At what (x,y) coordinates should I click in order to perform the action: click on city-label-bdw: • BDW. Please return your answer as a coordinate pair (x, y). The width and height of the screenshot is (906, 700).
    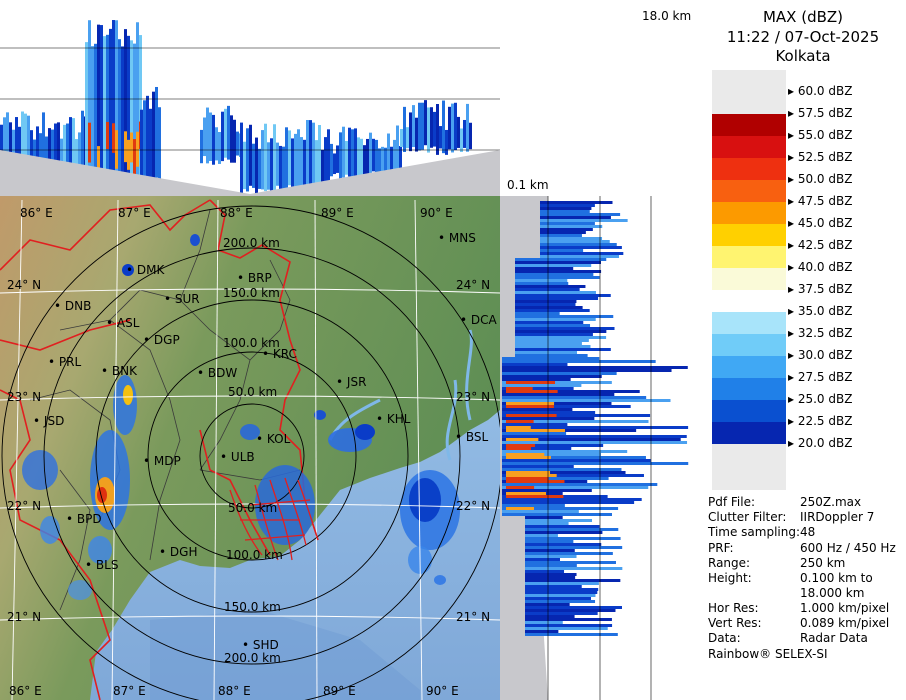
    Looking at the image, I should click on (217, 373).